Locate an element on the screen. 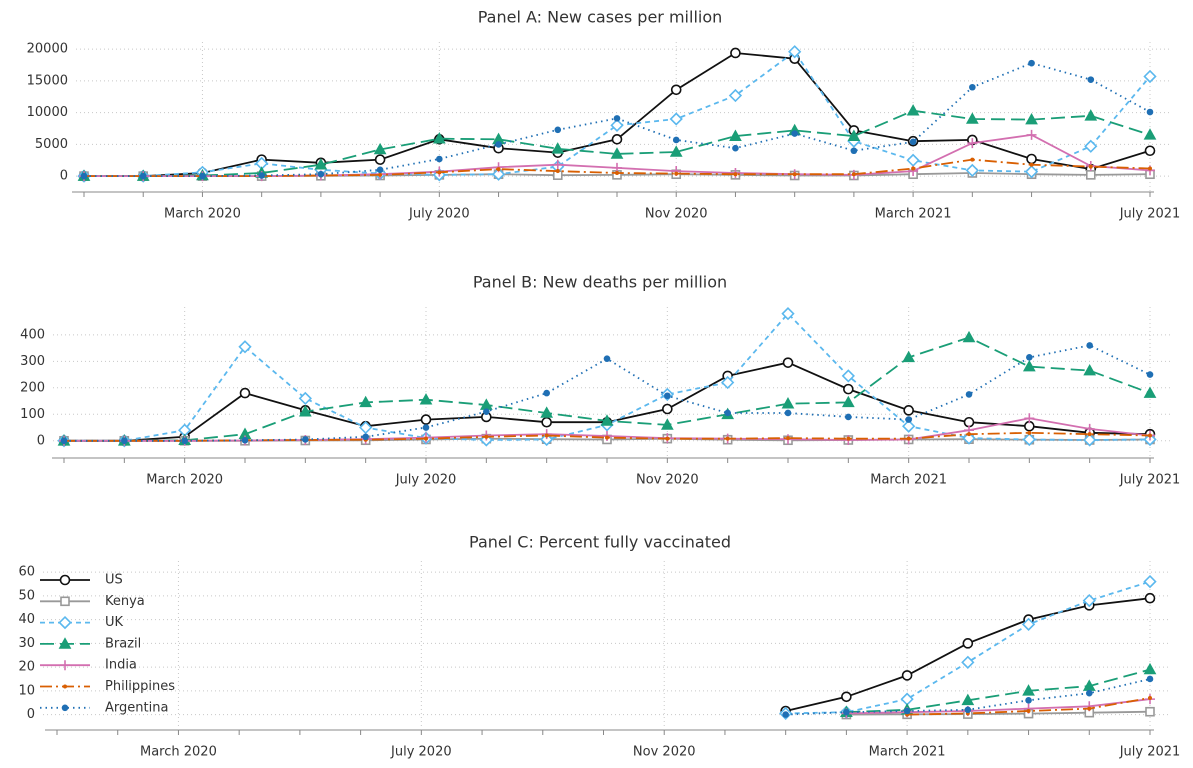 This screenshot has height=768, width=1193. legend-label: India is located at coordinates (121, 665).